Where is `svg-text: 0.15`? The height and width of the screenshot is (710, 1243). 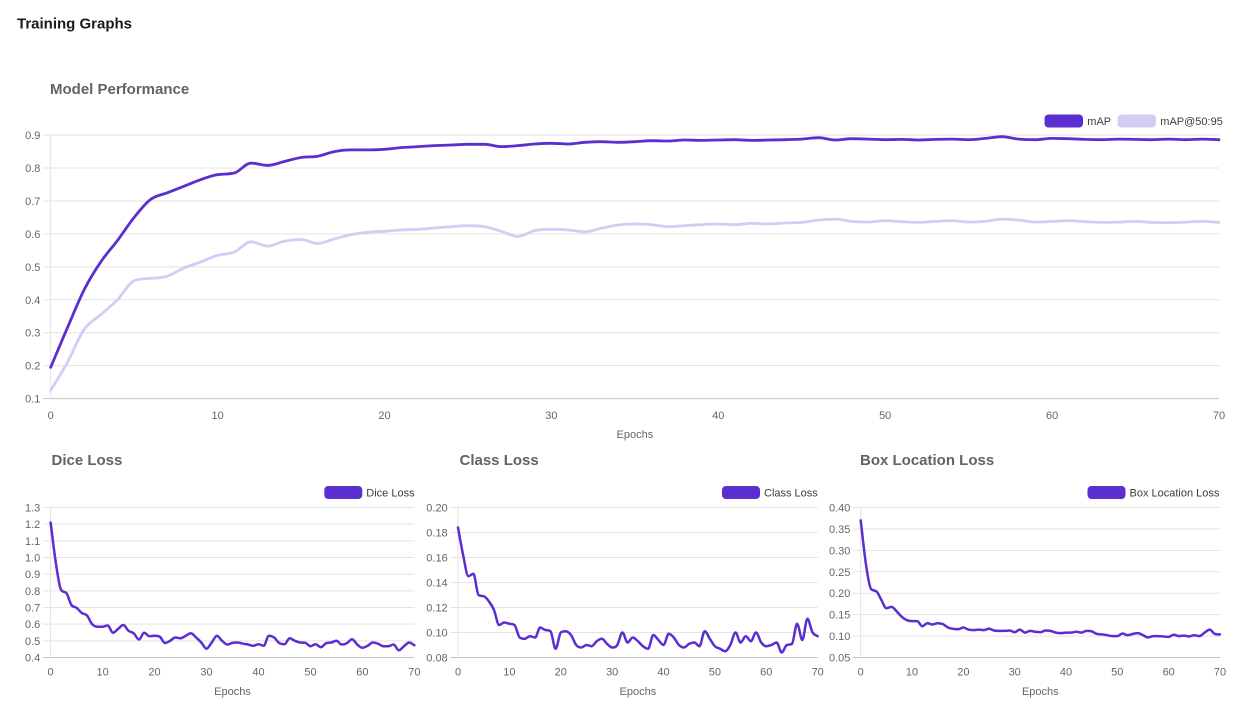
svg-text: 0.15 is located at coordinates (839, 616).